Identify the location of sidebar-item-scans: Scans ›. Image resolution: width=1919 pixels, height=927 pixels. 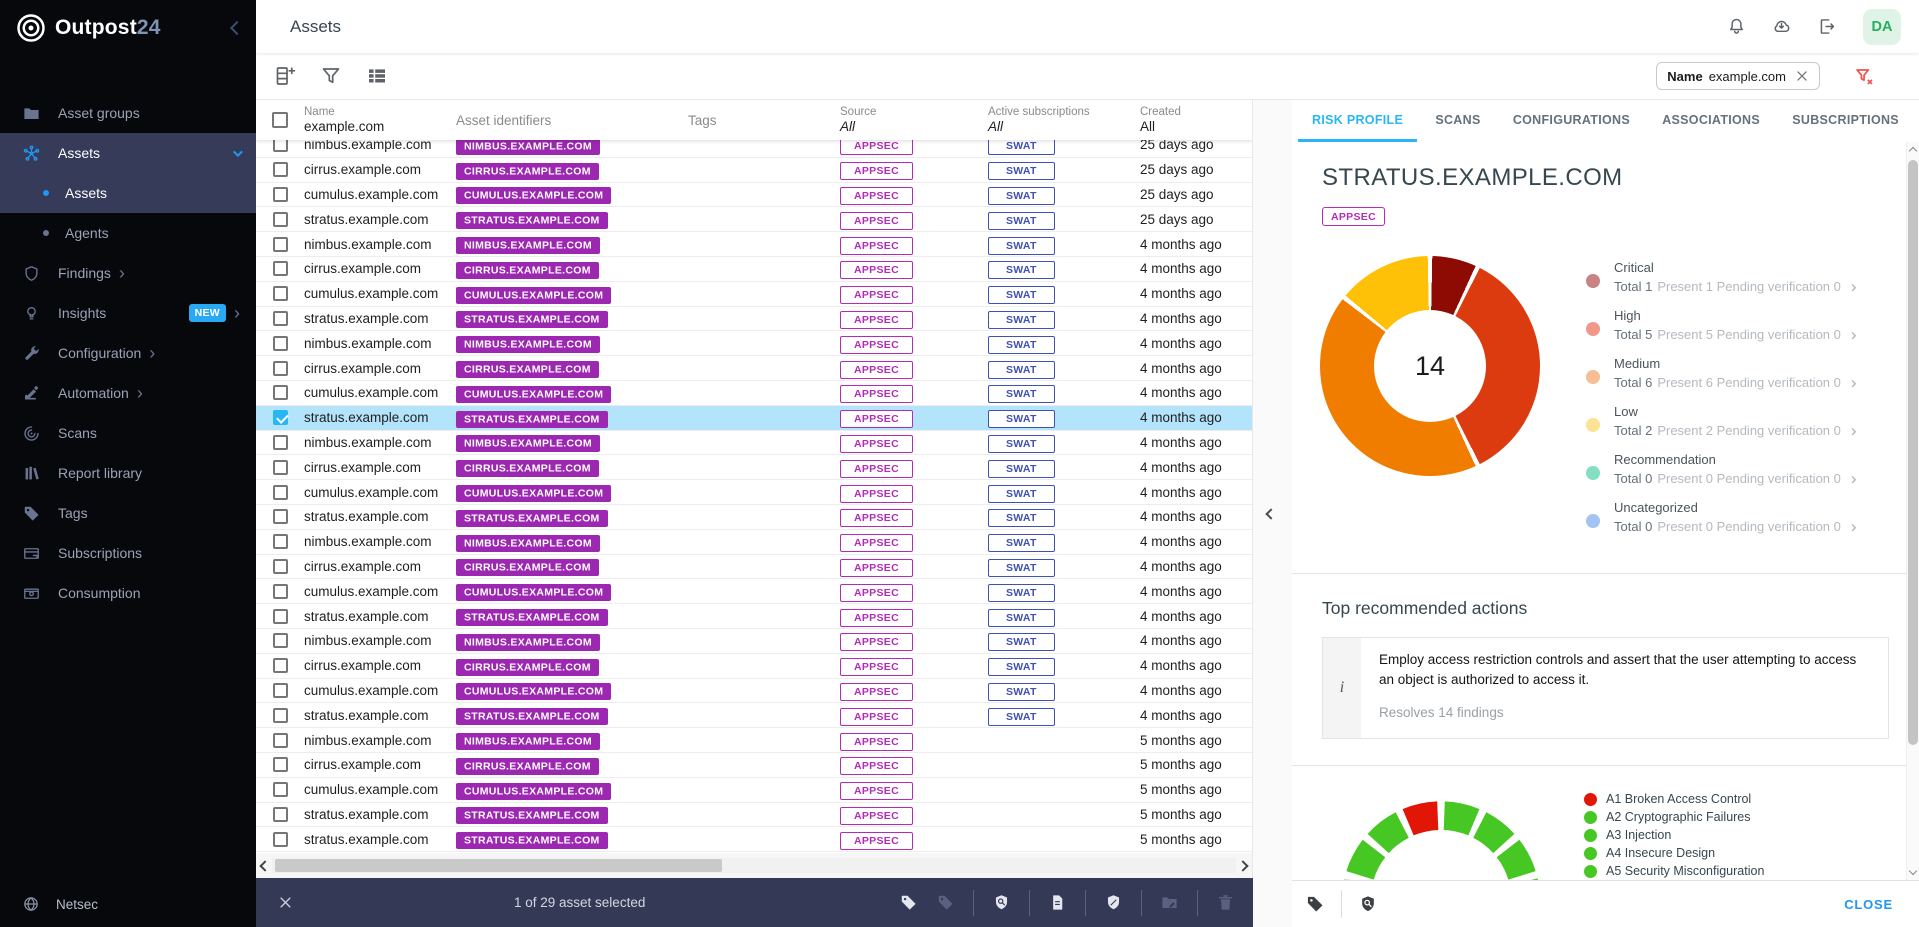
(128, 433).